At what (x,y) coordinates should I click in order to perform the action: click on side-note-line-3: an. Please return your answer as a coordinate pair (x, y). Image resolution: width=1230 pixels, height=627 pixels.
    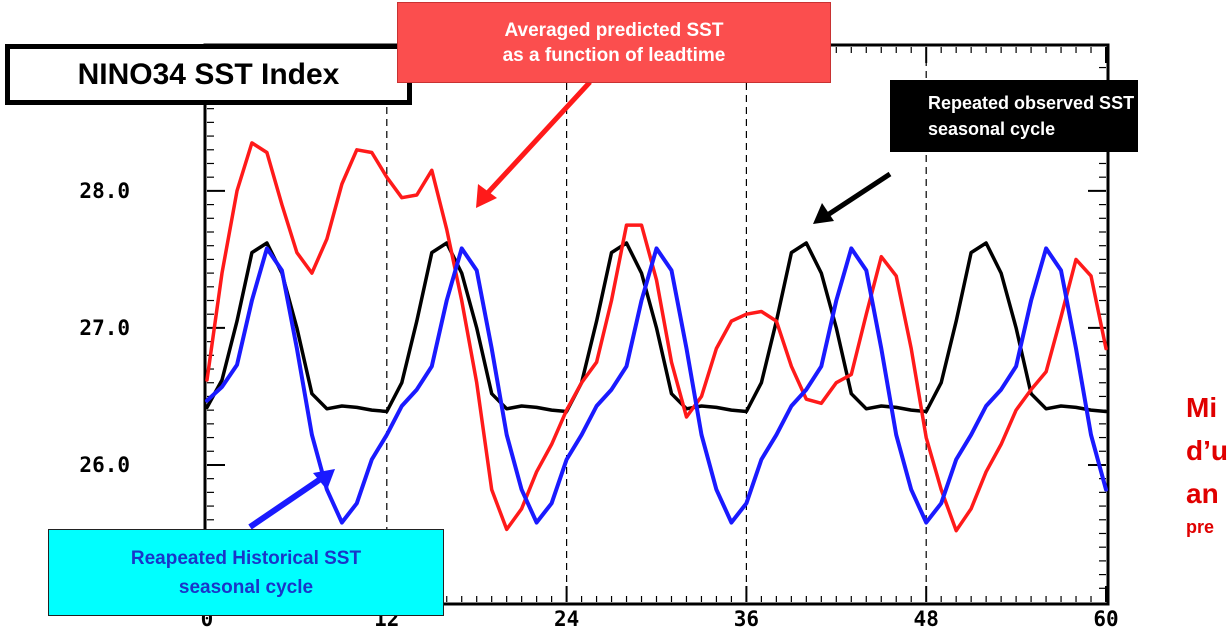
    Looking at the image, I should click on (1202, 493).